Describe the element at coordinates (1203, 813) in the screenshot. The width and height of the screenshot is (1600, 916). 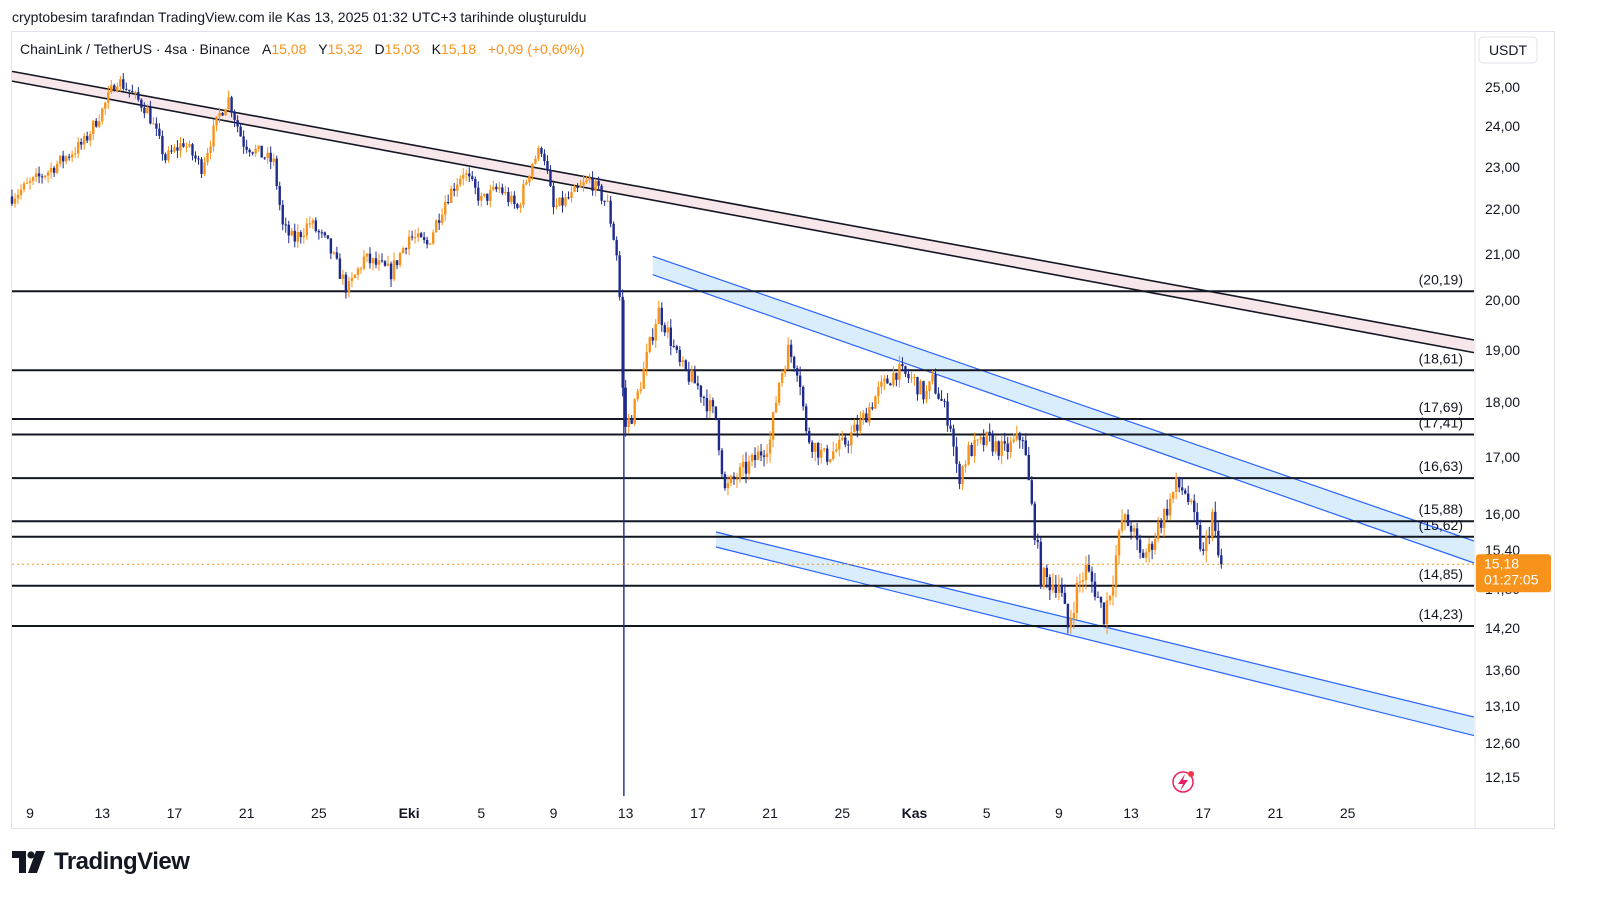
I see `time-tick-label: 17` at that location.